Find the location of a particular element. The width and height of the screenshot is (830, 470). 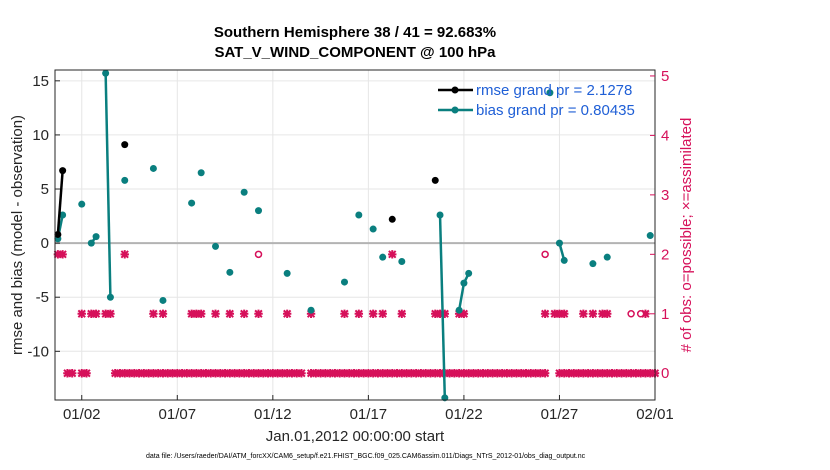

x-tick-label: 01/02 is located at coordinates (82, 414).